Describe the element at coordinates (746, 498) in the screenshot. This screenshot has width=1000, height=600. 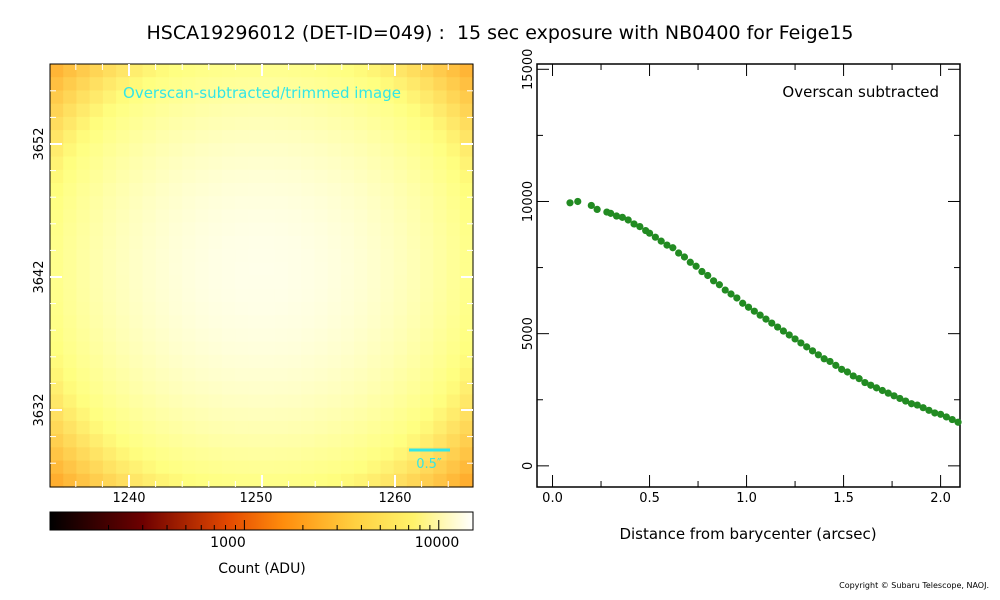
I see `plot-x-tick-labels: 0.0 0.5 1.0 1.5 2.0` at that location.